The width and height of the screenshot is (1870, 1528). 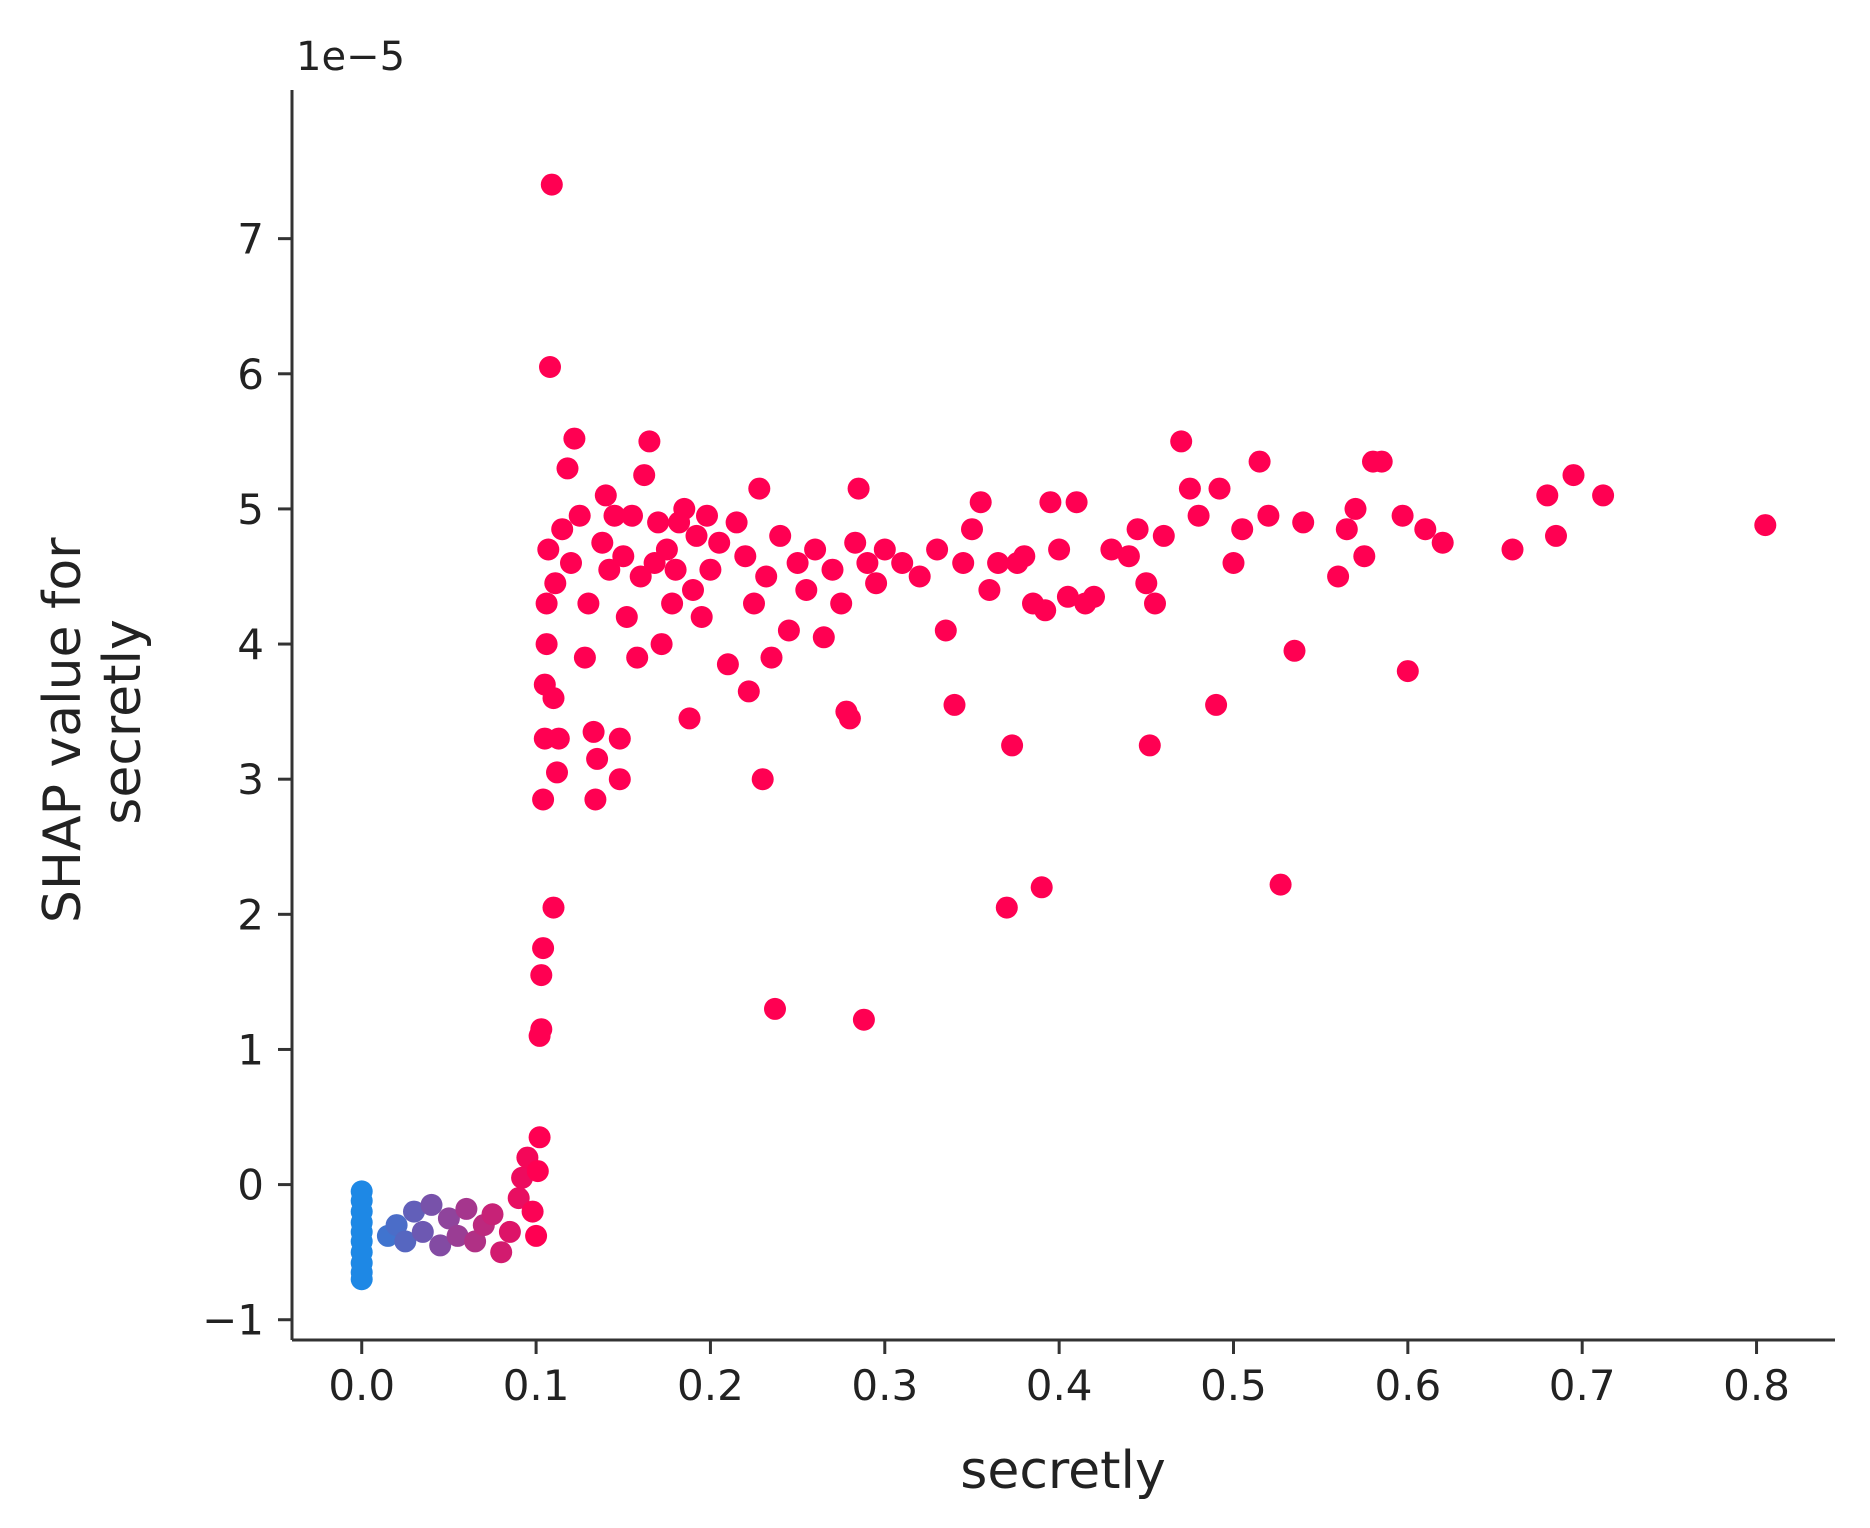 I want to click on y-axis-title: SHAP value for secretly, so click(x=93, y=722).